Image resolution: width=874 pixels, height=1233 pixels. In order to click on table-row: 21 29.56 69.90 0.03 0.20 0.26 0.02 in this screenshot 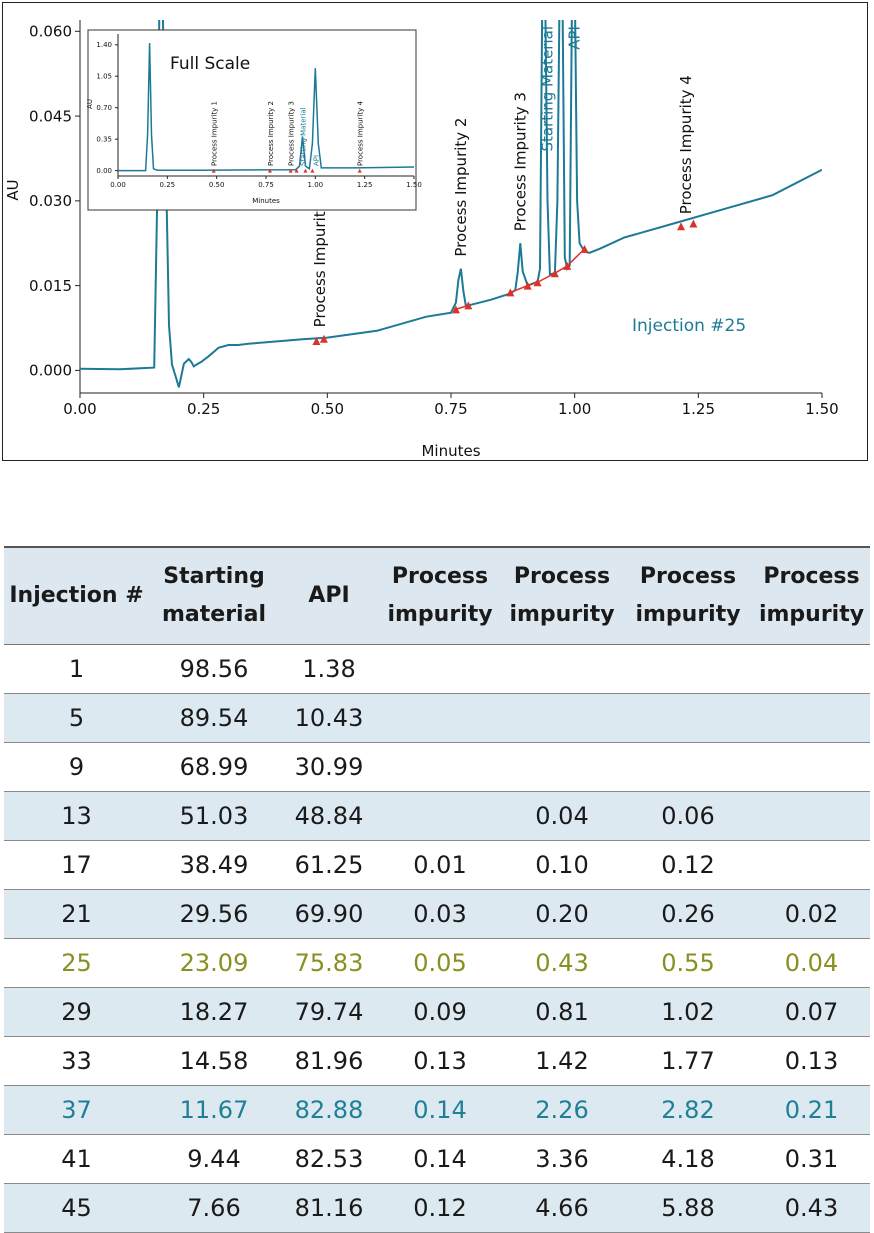, I will do `click(437, 914)`.